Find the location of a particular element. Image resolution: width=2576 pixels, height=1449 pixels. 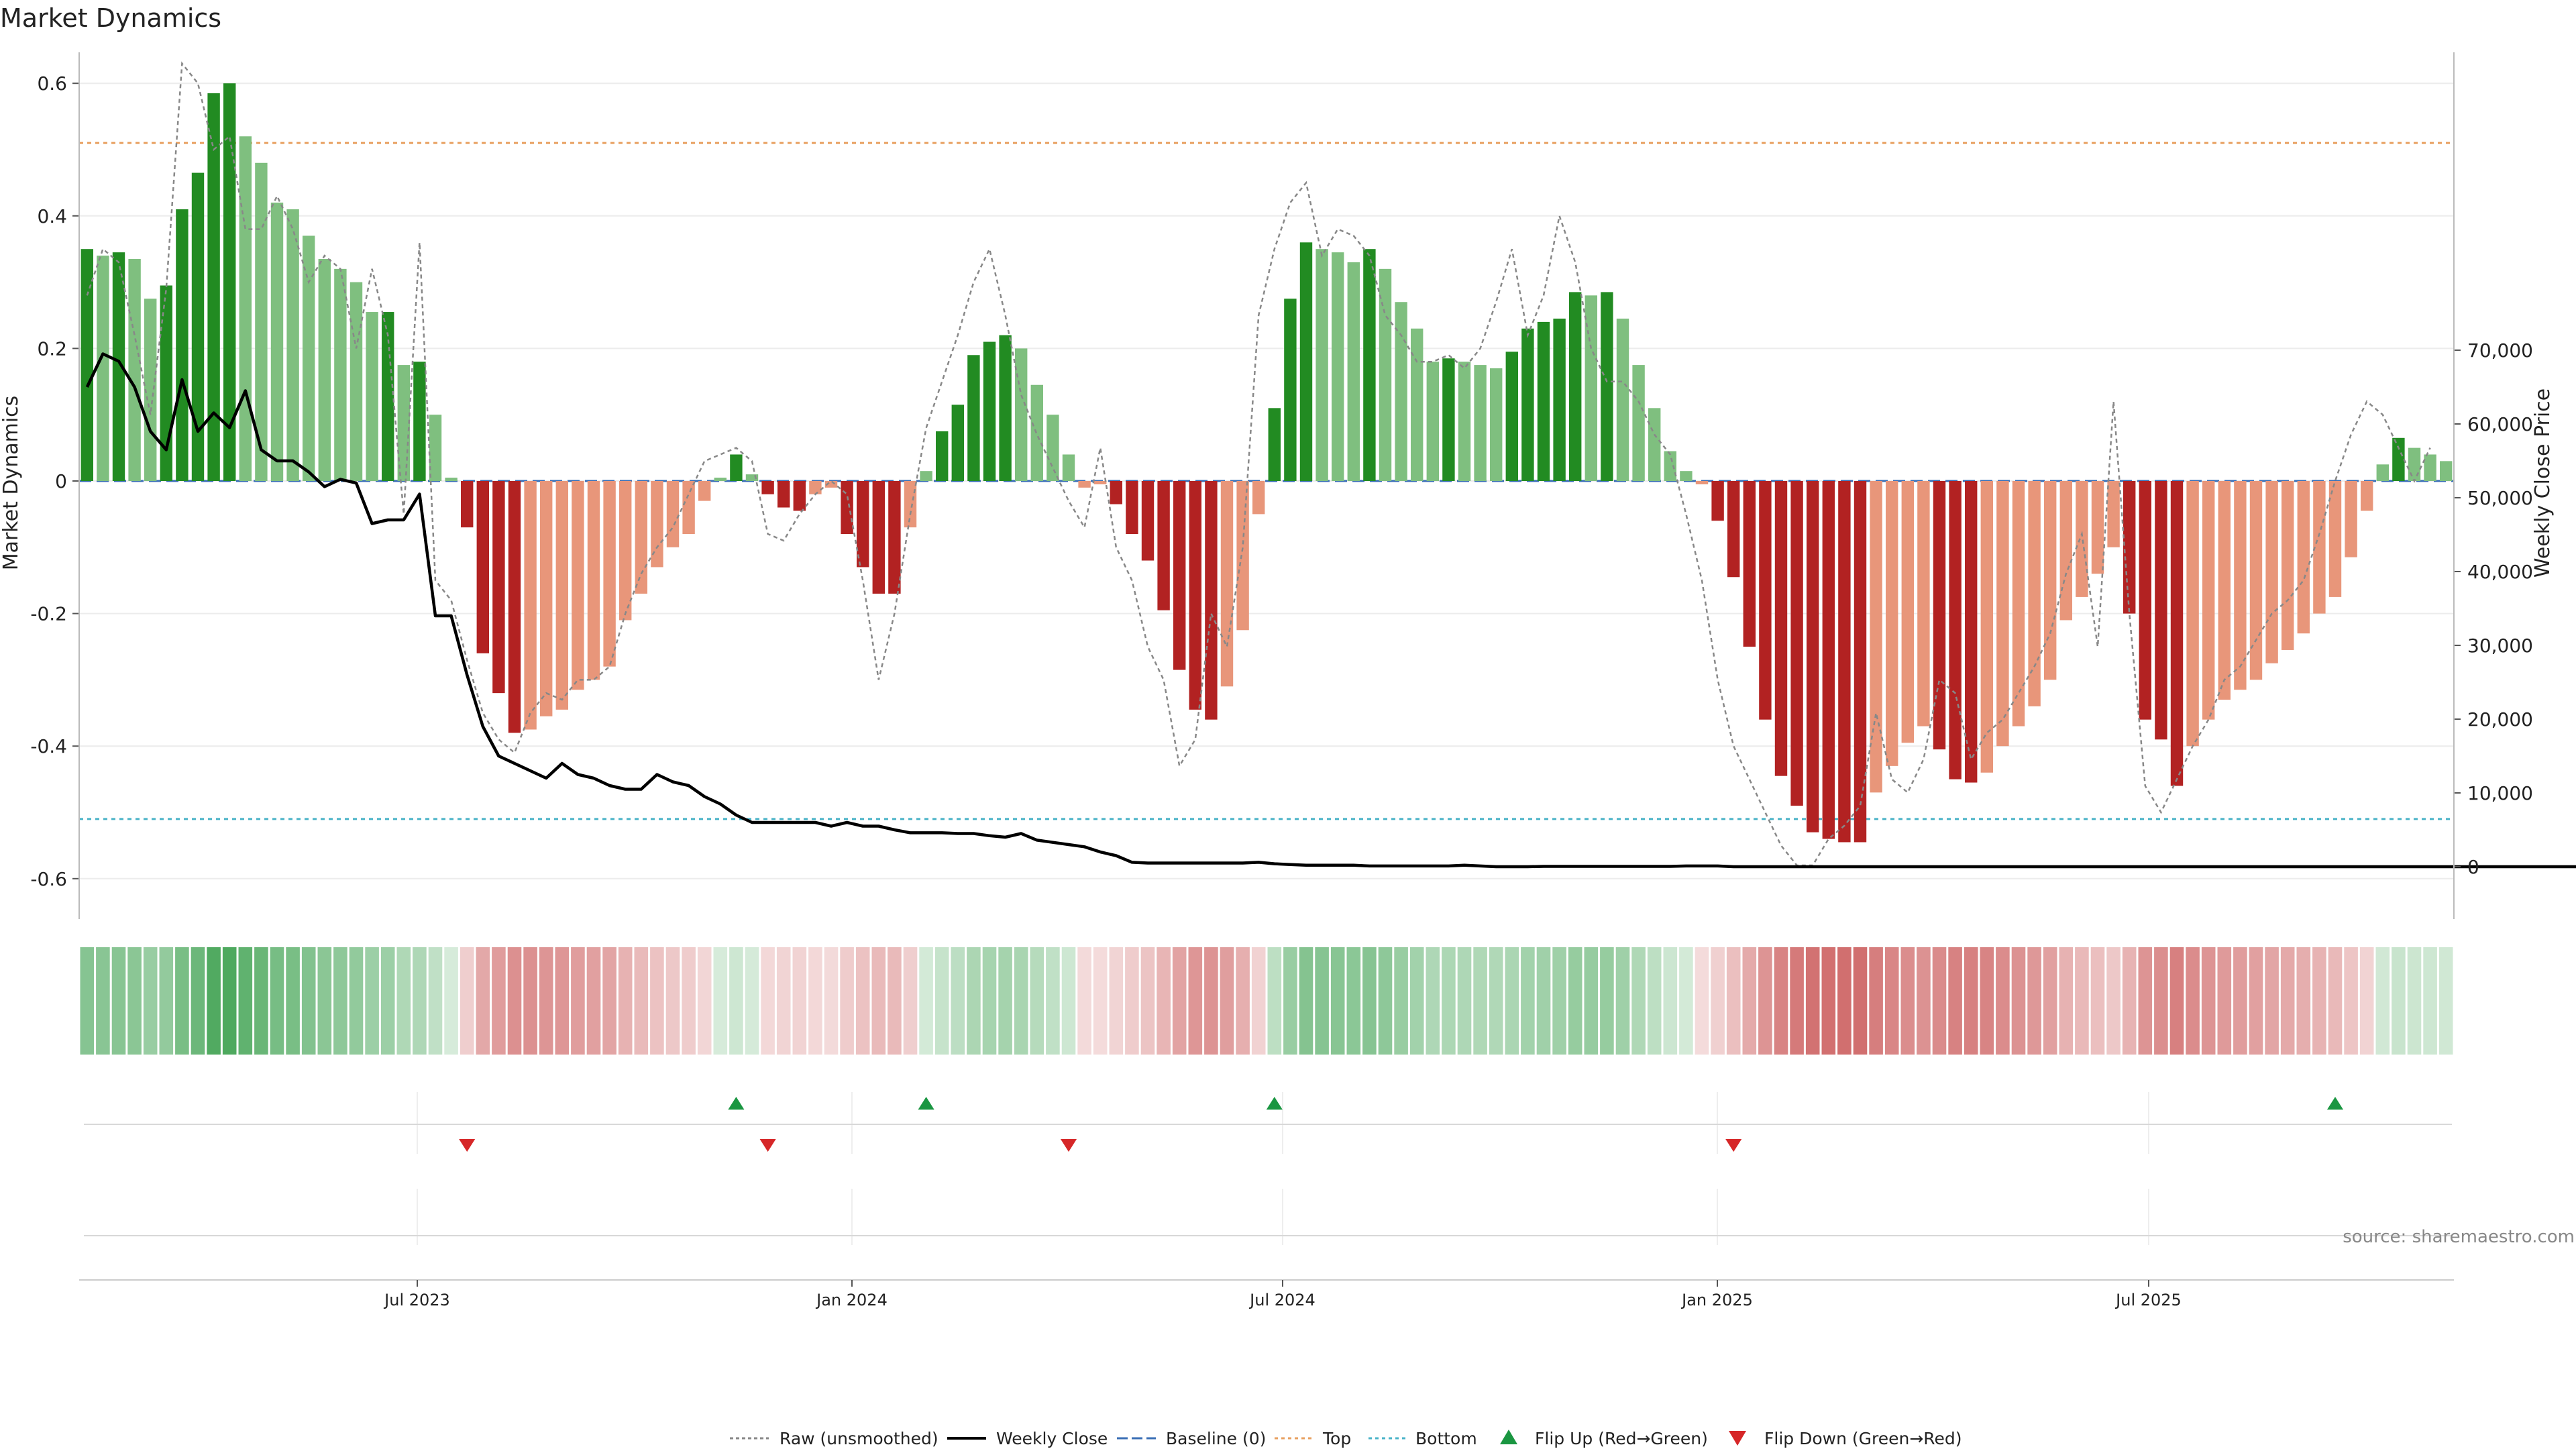

x-tick-label: Jul 2023 is located at coordinates (416, 1300).